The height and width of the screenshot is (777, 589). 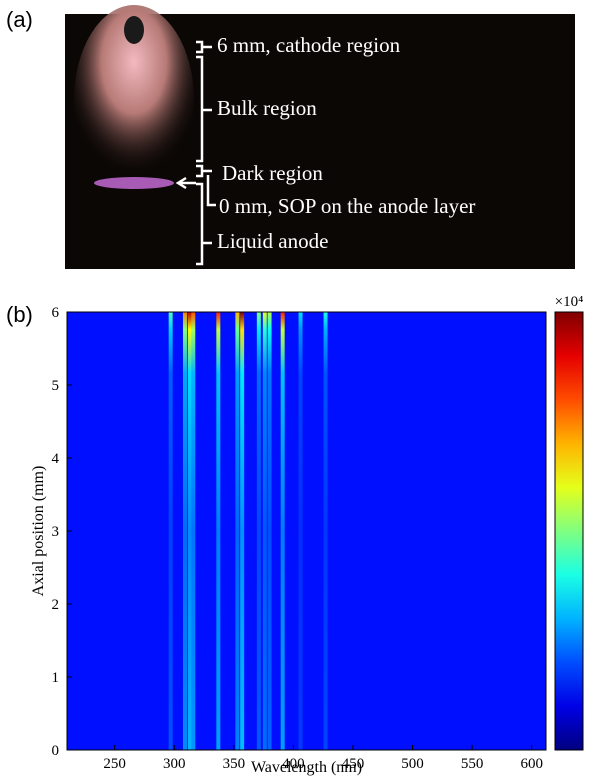 I want to click on y-tick-label: 4, so click(x=56, y=459).